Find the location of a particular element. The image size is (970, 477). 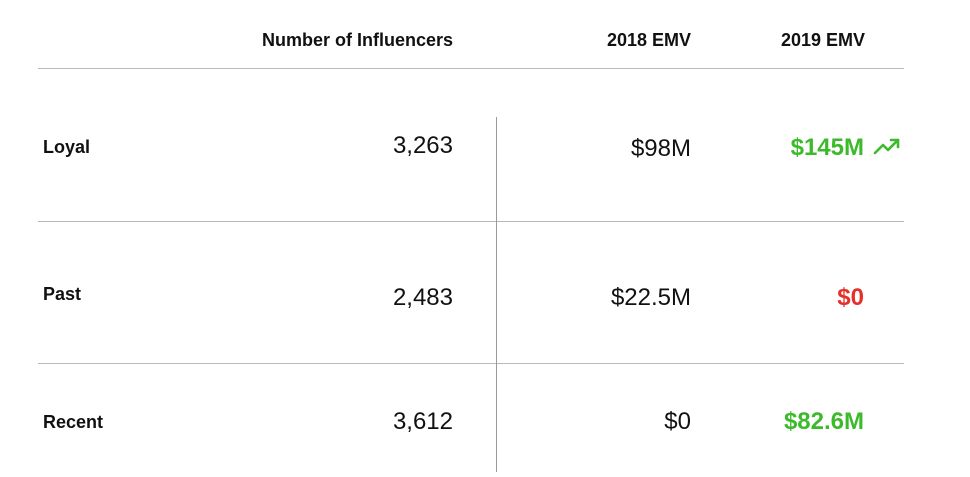

header-2019-emv: 2019 EMV is located at coordinates (822, 40).